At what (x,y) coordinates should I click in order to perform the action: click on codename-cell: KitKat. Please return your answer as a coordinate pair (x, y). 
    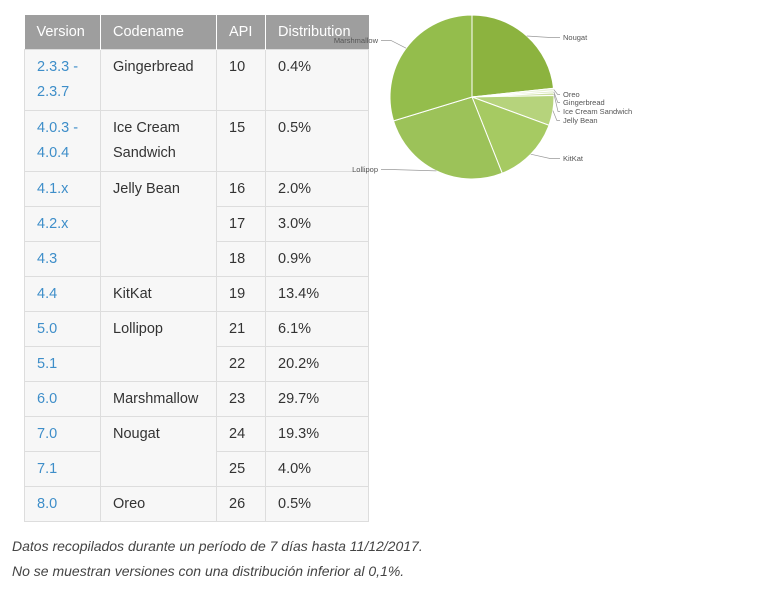
    Looking at the image, I should click on (158, 294).